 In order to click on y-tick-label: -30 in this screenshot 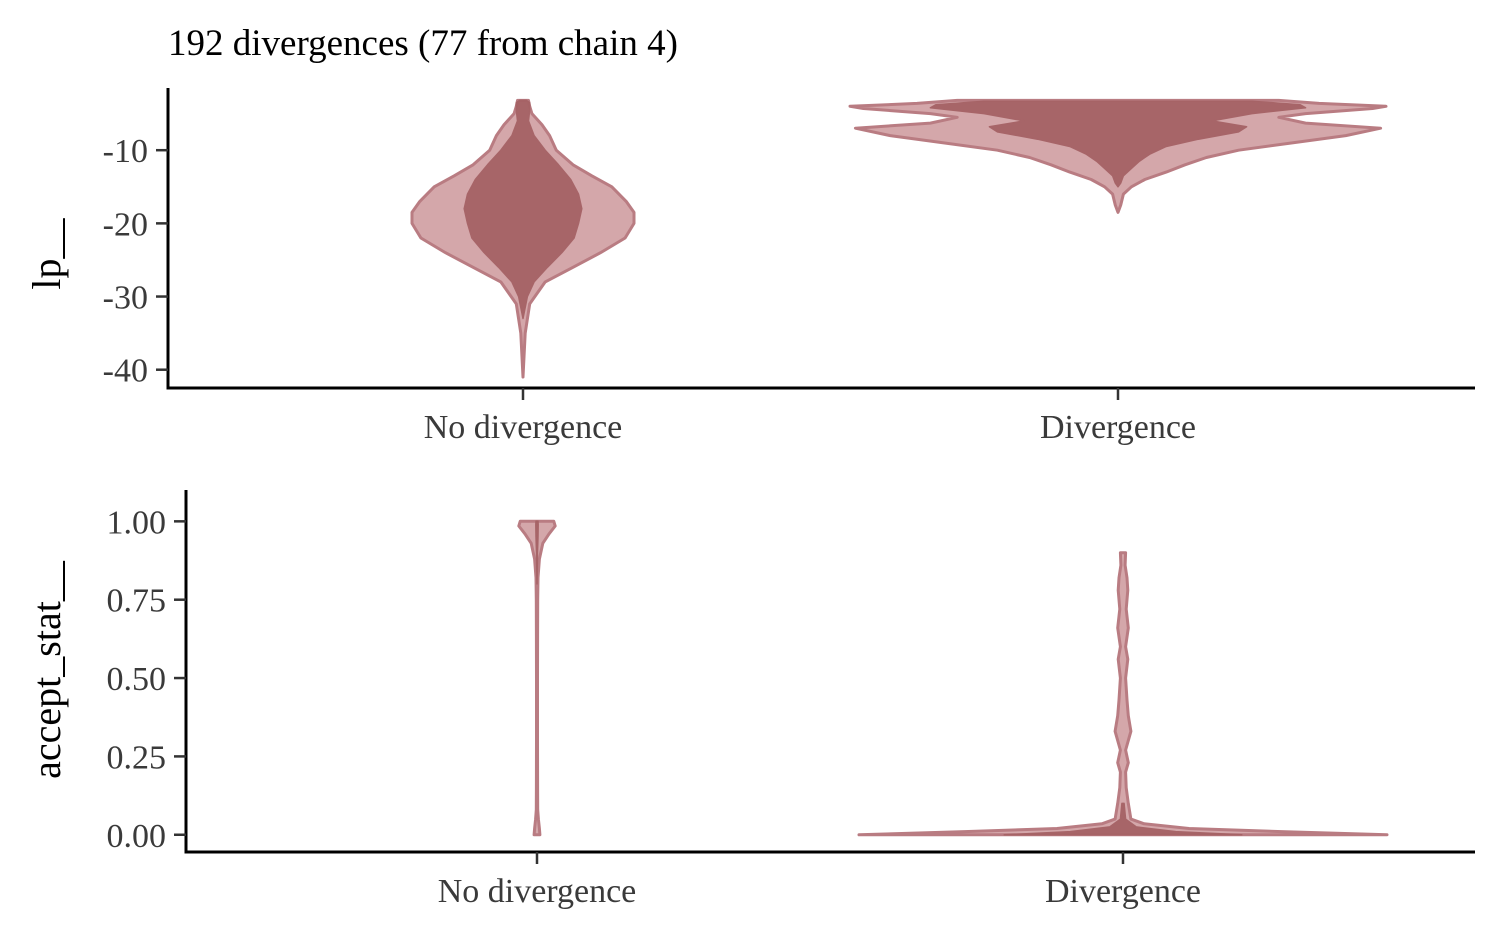, I will do `click(125, 298)`.